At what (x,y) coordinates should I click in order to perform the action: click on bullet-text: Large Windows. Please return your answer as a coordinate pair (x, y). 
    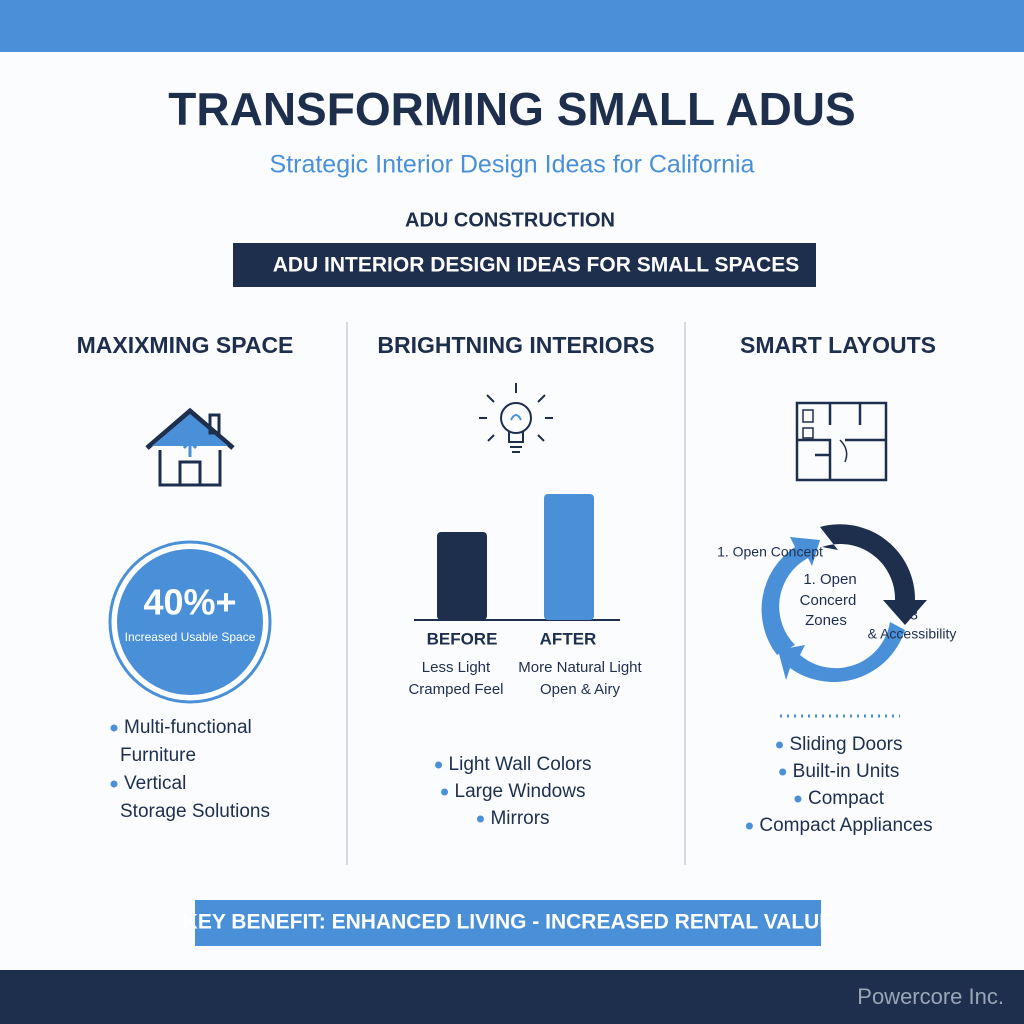
    Looking at the image, I should click on (520, 791).